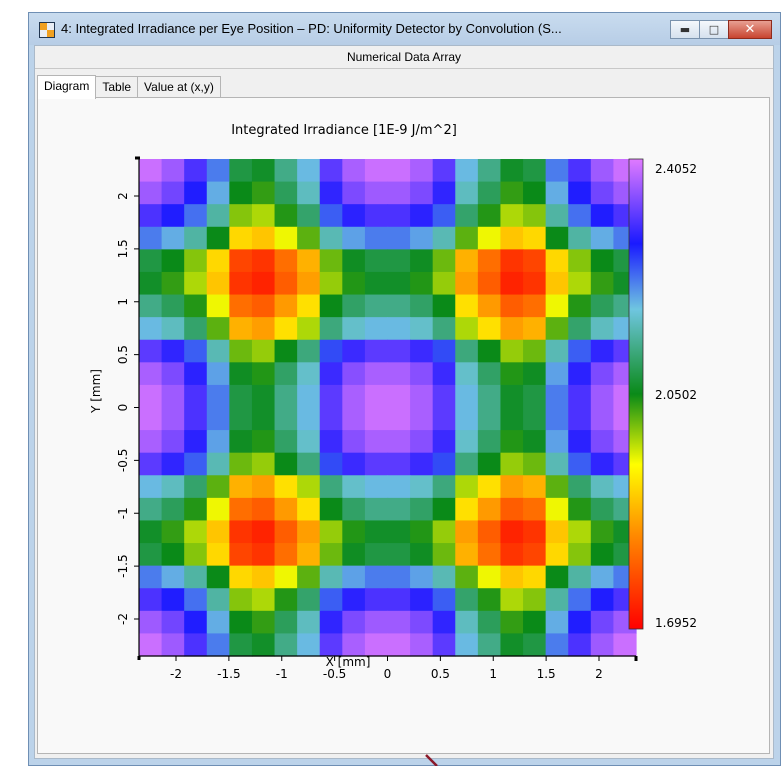 The image size is (781, 766). What do you see at coordinates (179, 87) in the screenshot?
I see `tab-value-at-xy: Value at (x,y)` at bounding box center [179, 87].